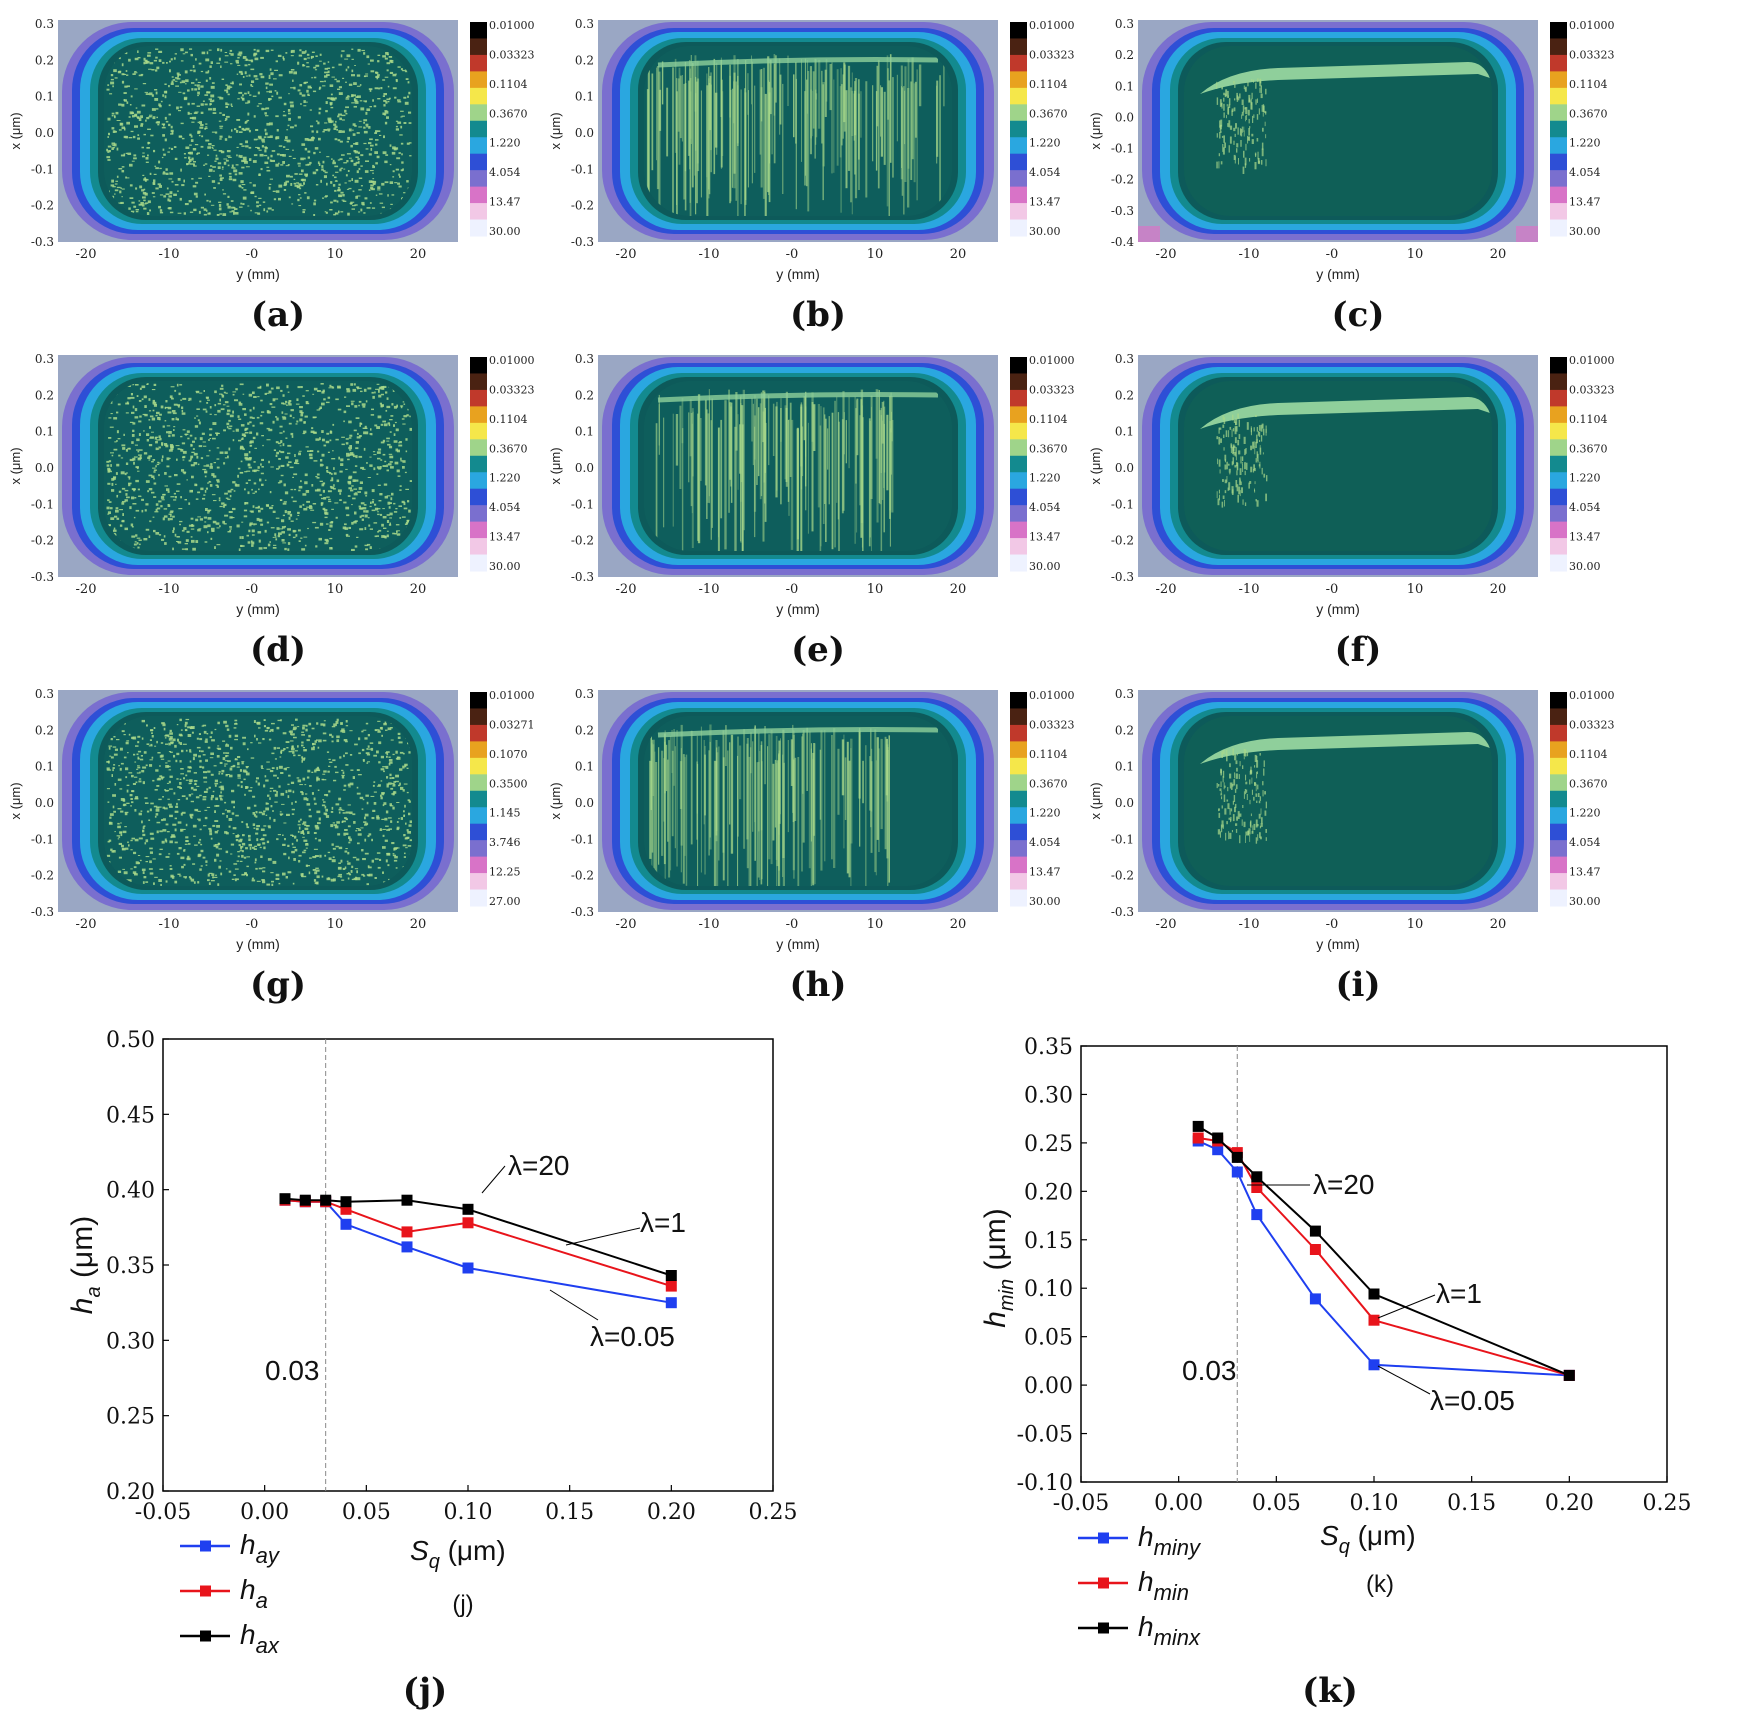 The width and height of the screenshot is (1759, 1734). Describe the element at coordinates (1498, 254) in the screenshot. I see `contour-ytick-label: 20` at that location.